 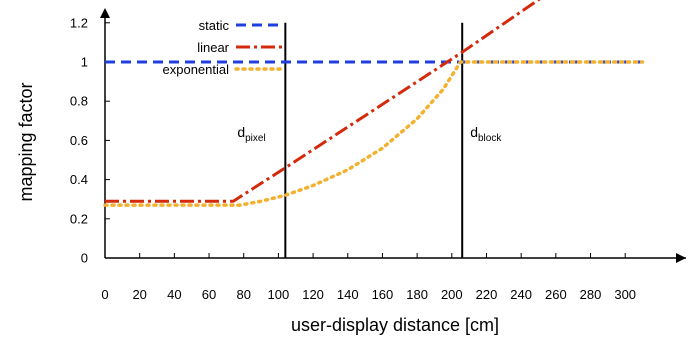 What do you see at coordinates (84, 62) in the screenshot?
I see `y-tick-label: 1` at bounding box center [84, 62].